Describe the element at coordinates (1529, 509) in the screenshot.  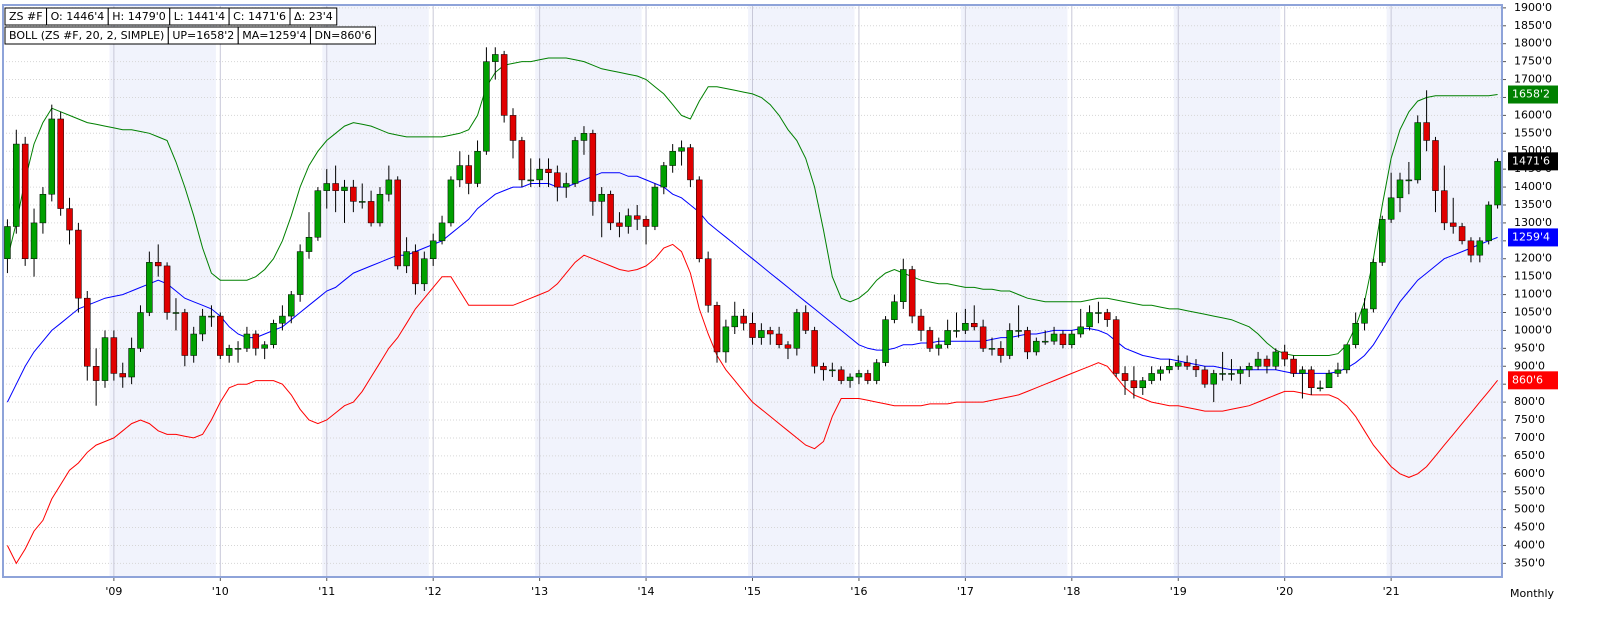
I see `y-tick-label: 500'0` at that location.